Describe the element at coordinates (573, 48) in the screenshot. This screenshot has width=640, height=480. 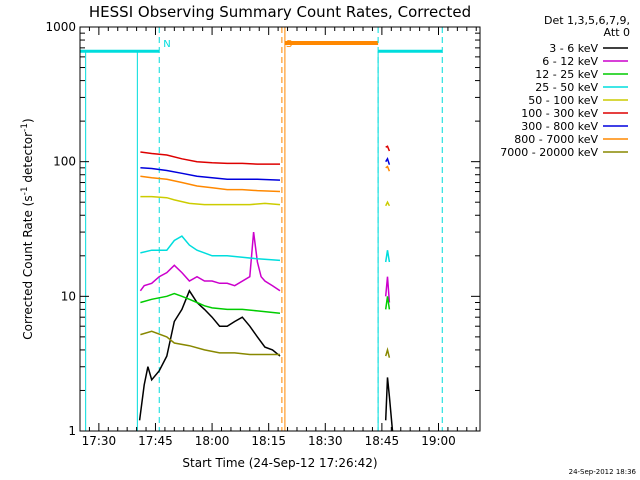
I see `legend-entry-label: 3 - 6 keV` at that location.